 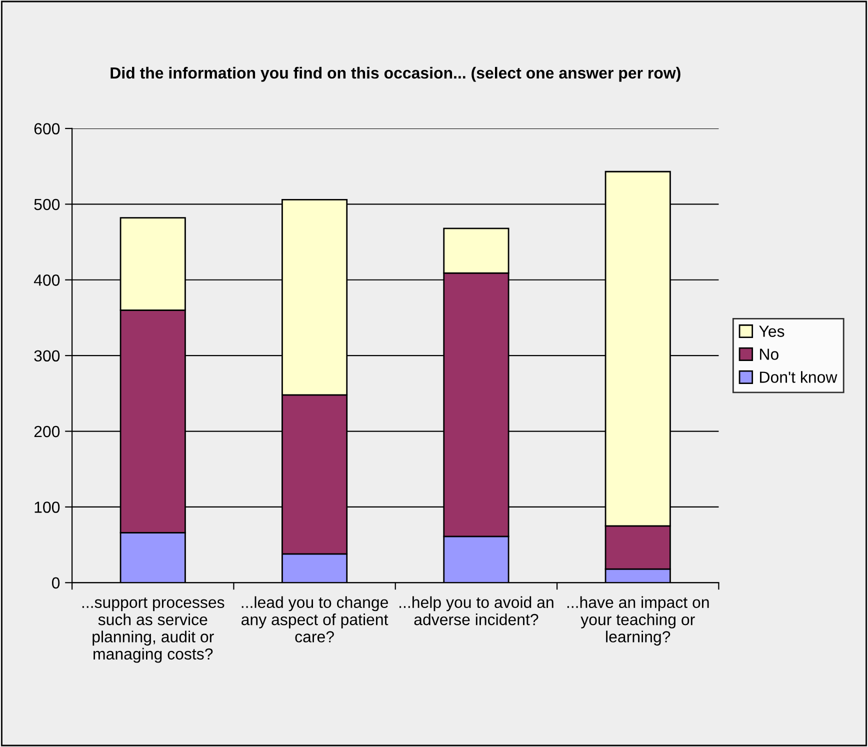 What do you see at coordinates (47, 204) in the screenshot?
I see `y-tick-label: 500` at bounding box center [47, 204].